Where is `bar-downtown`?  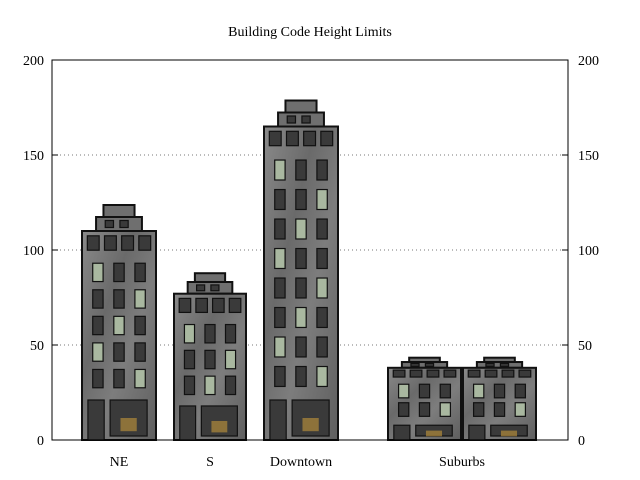
bar-downtown is located at coordinates (301, 270).